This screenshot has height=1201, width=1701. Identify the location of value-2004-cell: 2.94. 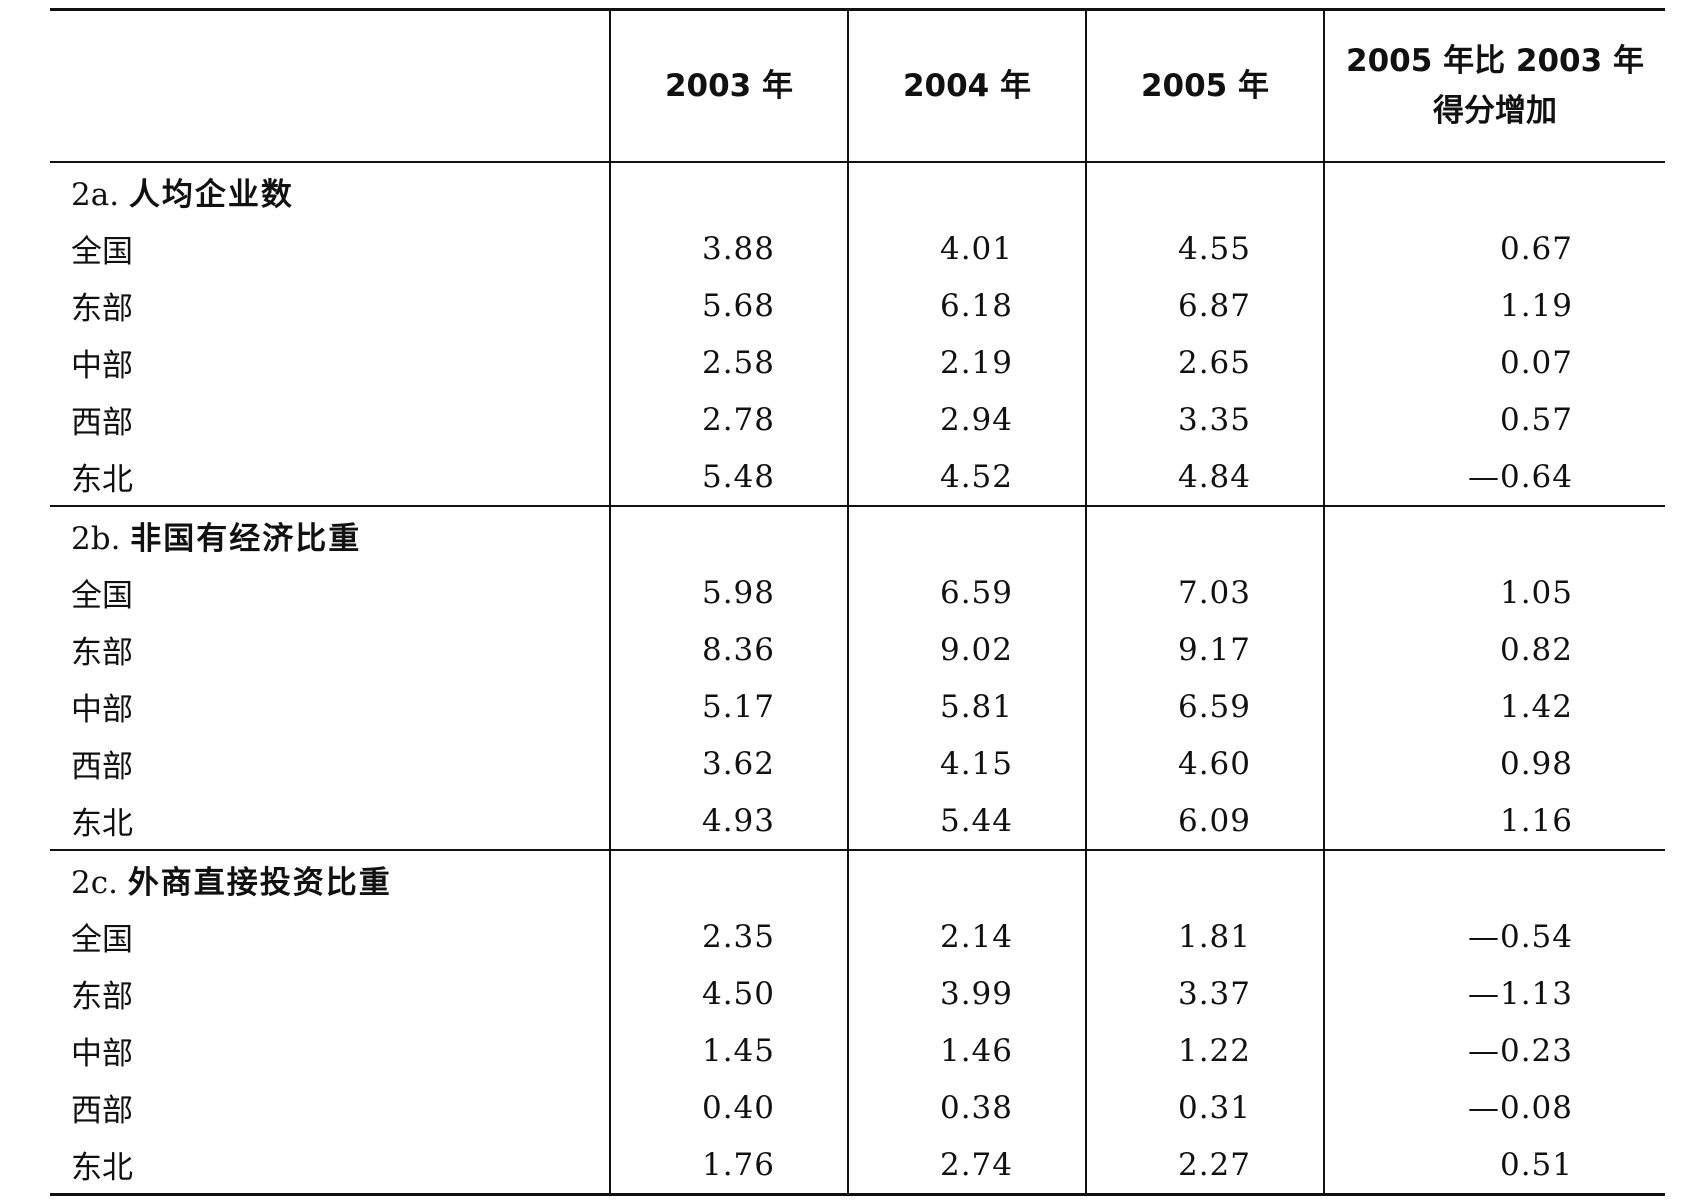
(966, 419).